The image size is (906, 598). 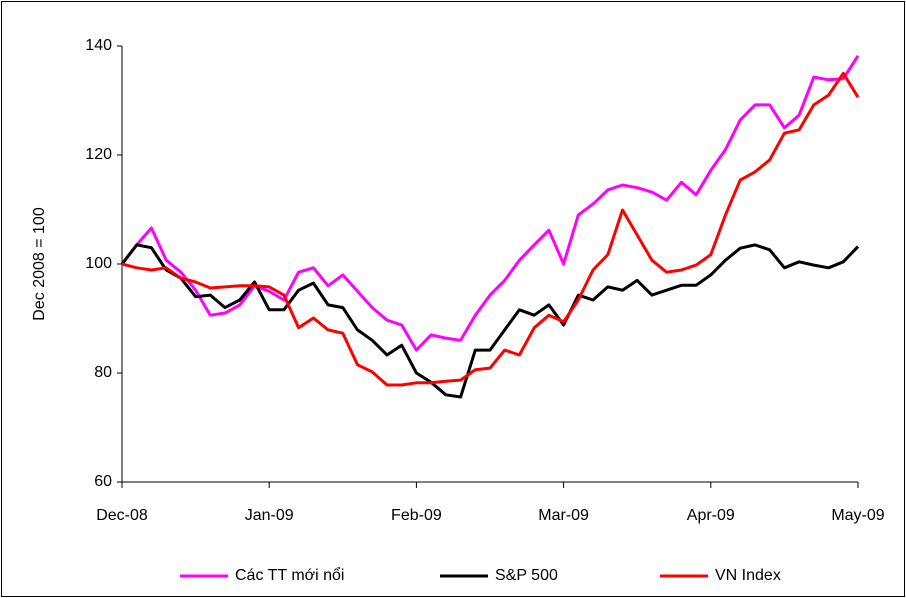 What do you see at coordinates (748, 575) in the screenshot?
I see `legend-label: VN Index` at bounding box center [748, 575].